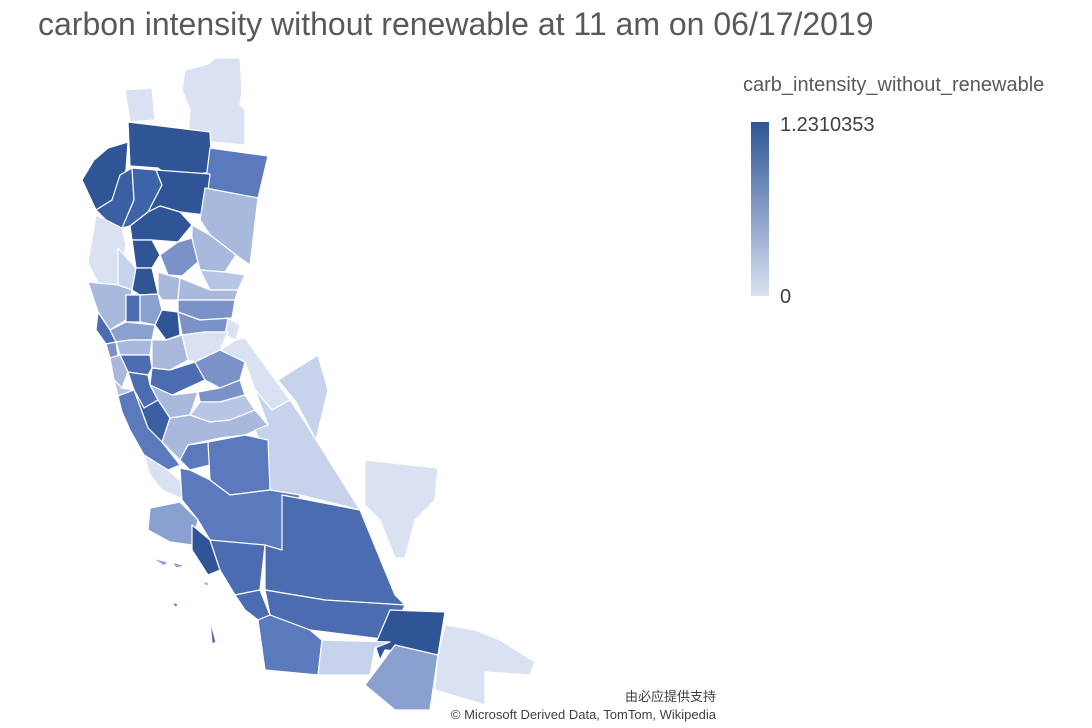  I want to click on region-oregon-north, so click(213, 101).